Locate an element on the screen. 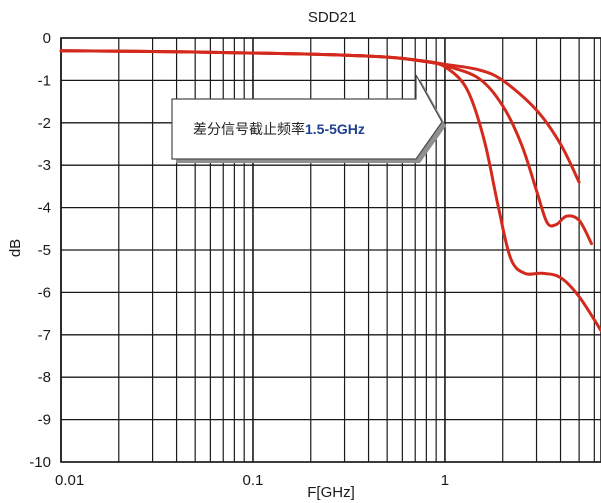 The image size is (601, 503). x-axis-label: F[GHz] is located at coordinates (331, 492).